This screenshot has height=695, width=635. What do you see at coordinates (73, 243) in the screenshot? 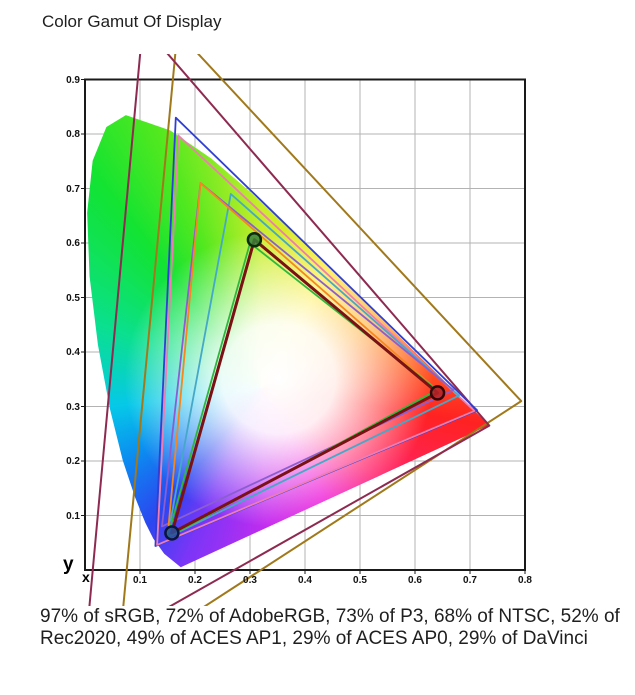
I see `y-tick-label: 0.6` at bounding box center [73, 243].